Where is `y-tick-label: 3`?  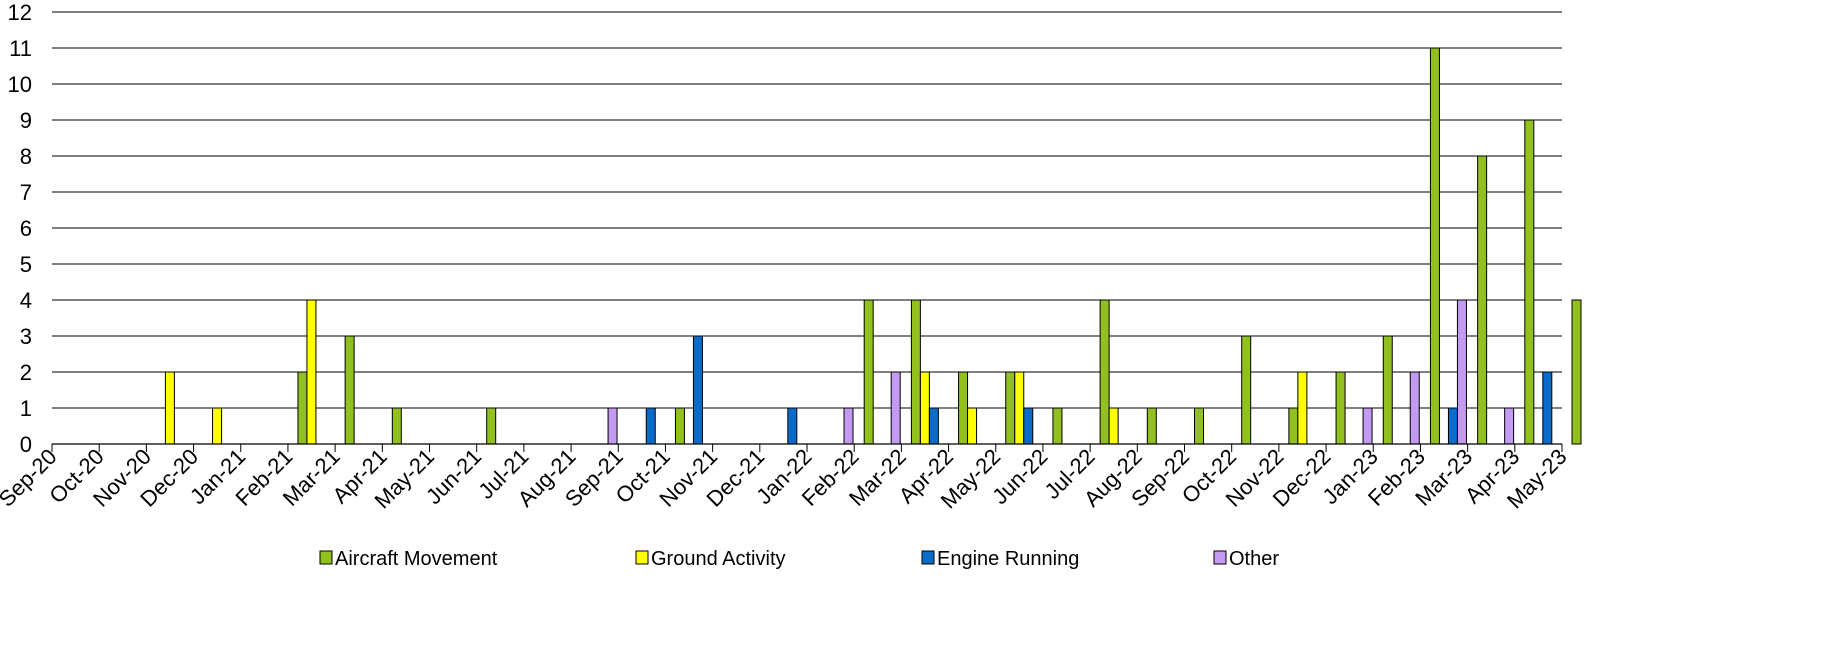 y-tick-label: 3 is located at coordinates (26, 336).